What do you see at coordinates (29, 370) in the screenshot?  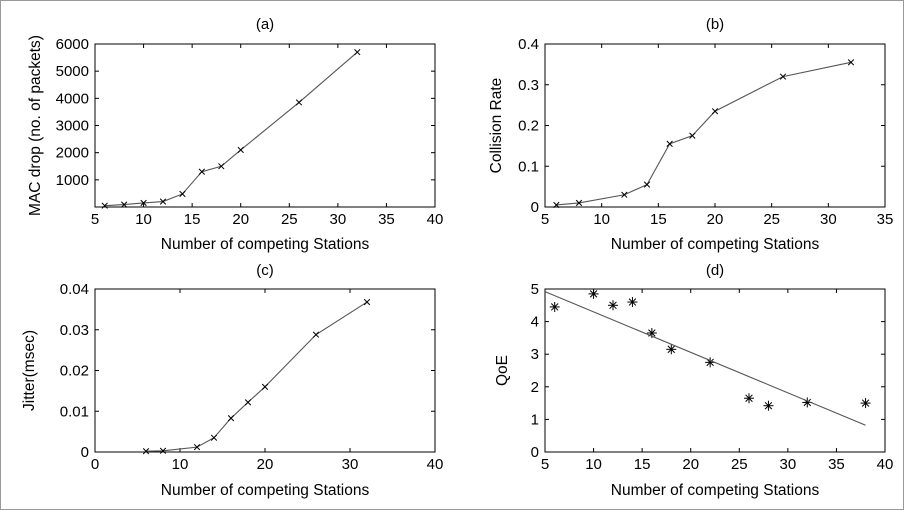 I see `y-axis-label: Jitter(msec)` at bounding box center [29, 370].